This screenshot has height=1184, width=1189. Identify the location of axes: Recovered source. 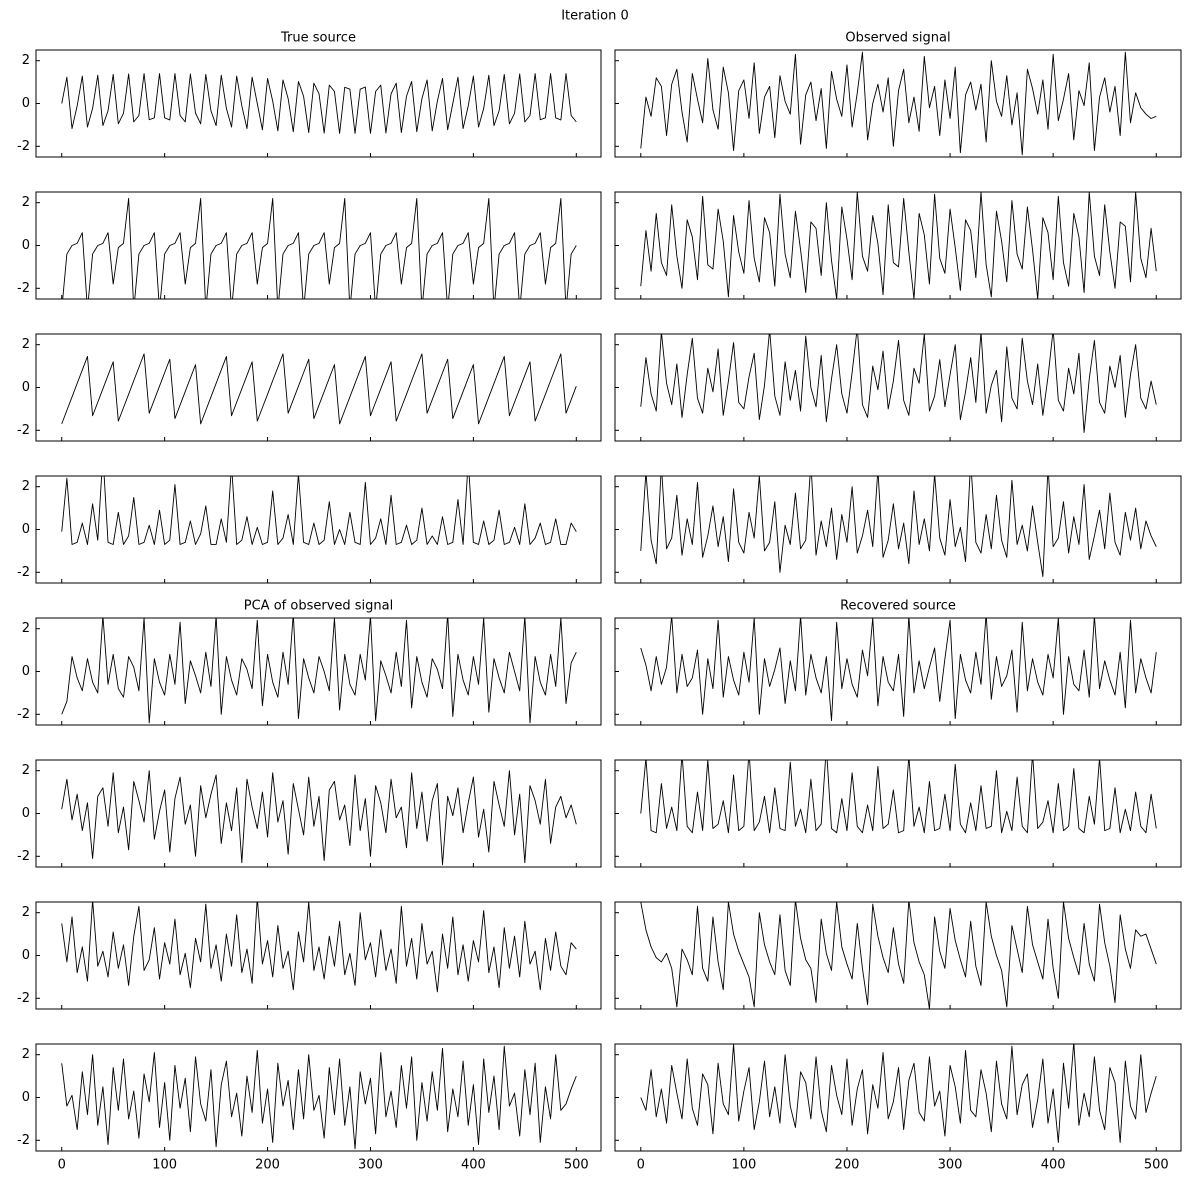
(898, 662).